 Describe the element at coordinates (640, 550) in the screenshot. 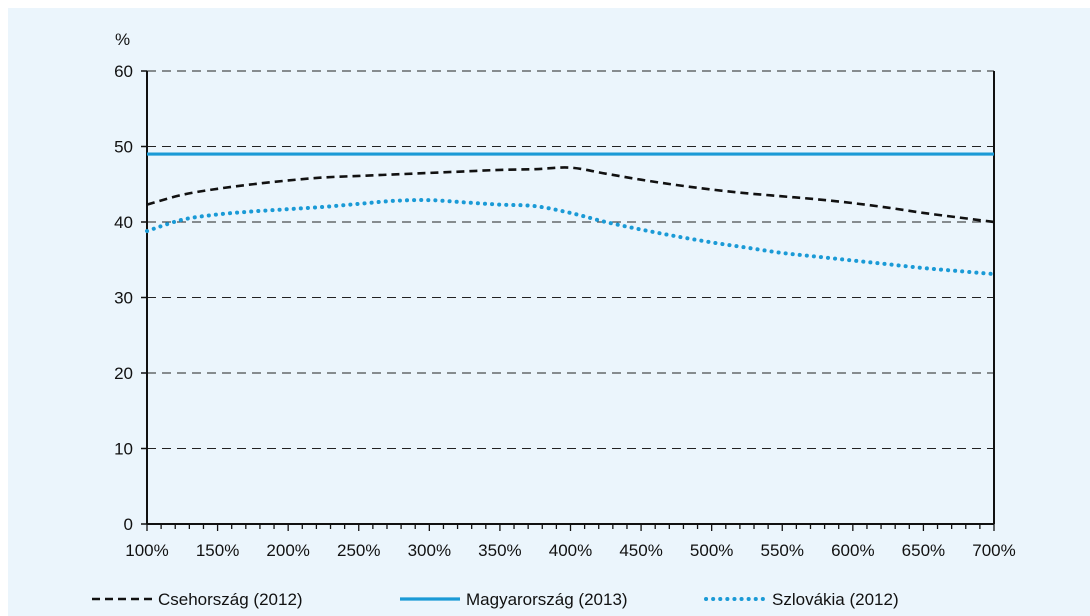

I see `x-tick-label: 450%` at that location.